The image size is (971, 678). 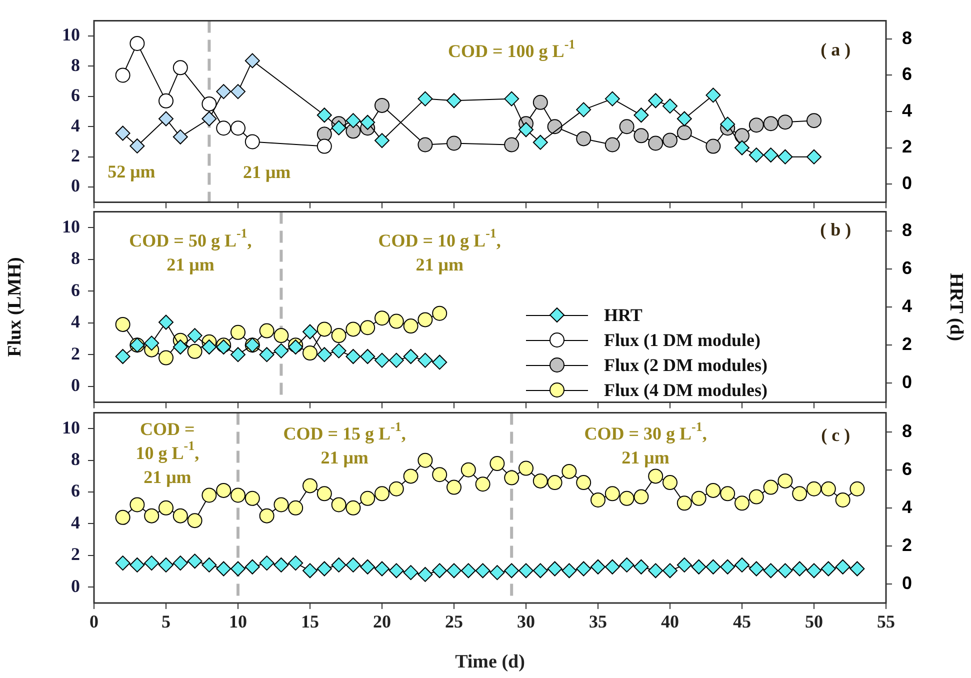 What do you see at coordinates (75, 322) in the screenshot?
I see `y-tick-label: 4` at bounding box center [75, 322].